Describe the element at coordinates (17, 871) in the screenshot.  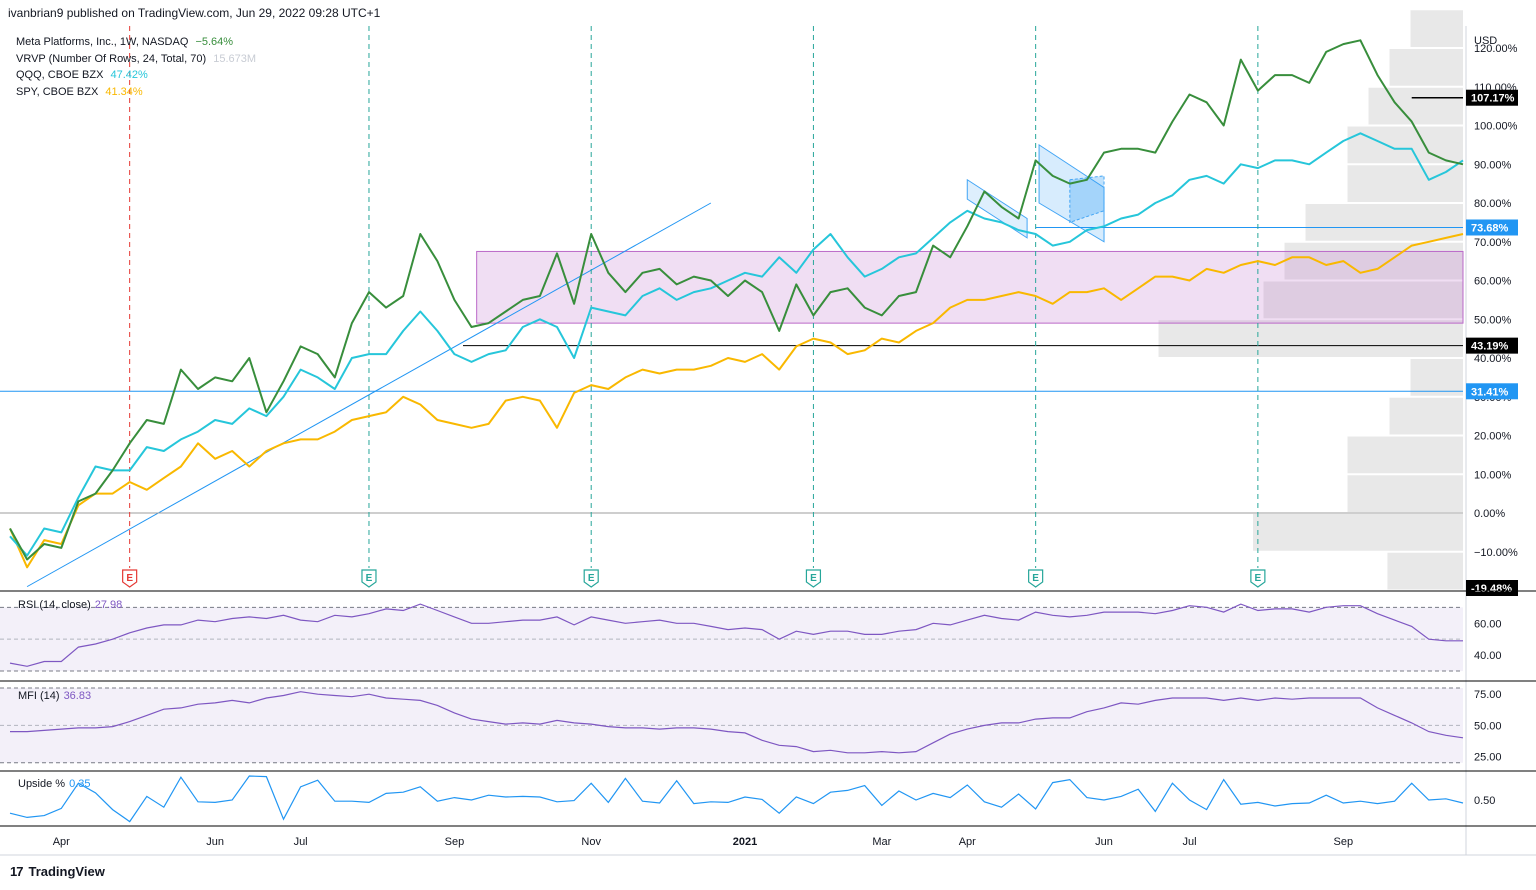
I see `tradingview-logo-icon: 17` at that location.